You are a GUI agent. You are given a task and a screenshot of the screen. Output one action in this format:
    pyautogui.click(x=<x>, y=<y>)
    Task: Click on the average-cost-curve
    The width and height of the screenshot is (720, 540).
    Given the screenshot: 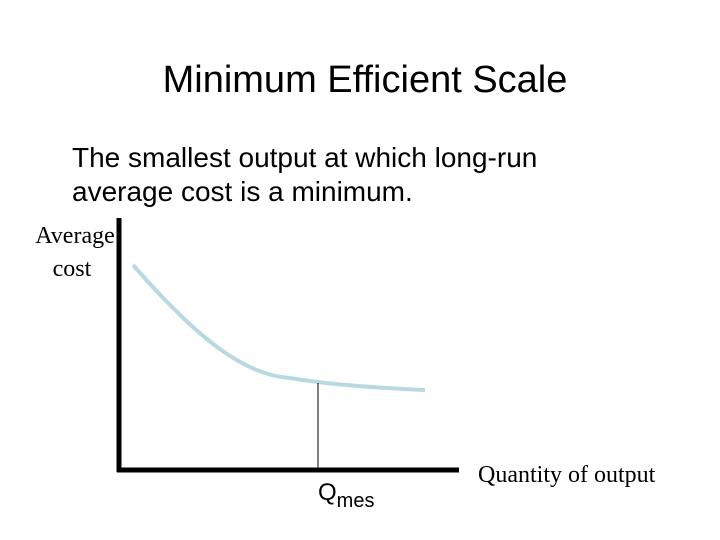 What is the action you would take?
    pyautogui.click(x=278, y=327)
    